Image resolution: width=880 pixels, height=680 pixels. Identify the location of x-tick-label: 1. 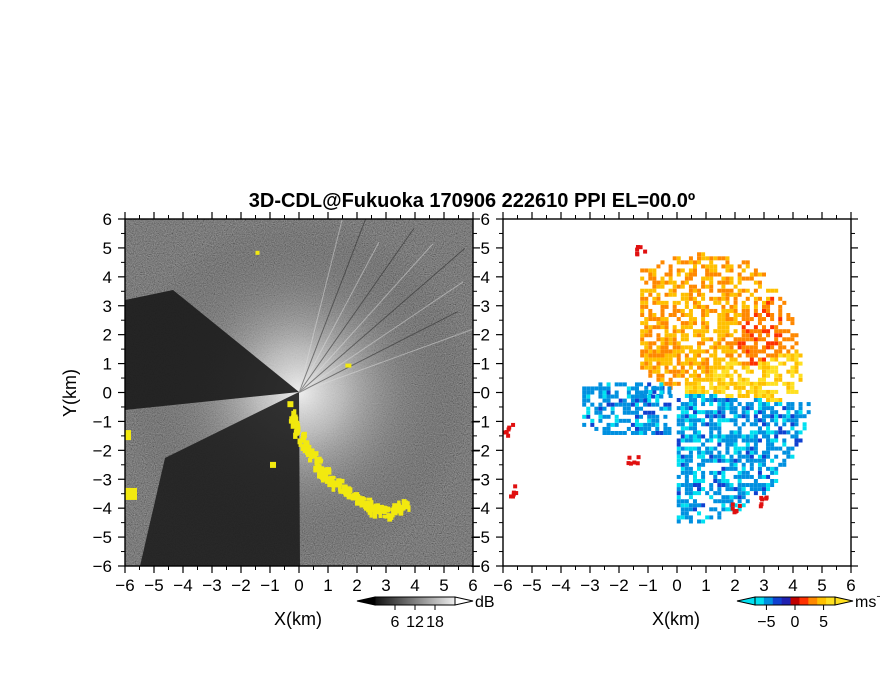
(327, 585).